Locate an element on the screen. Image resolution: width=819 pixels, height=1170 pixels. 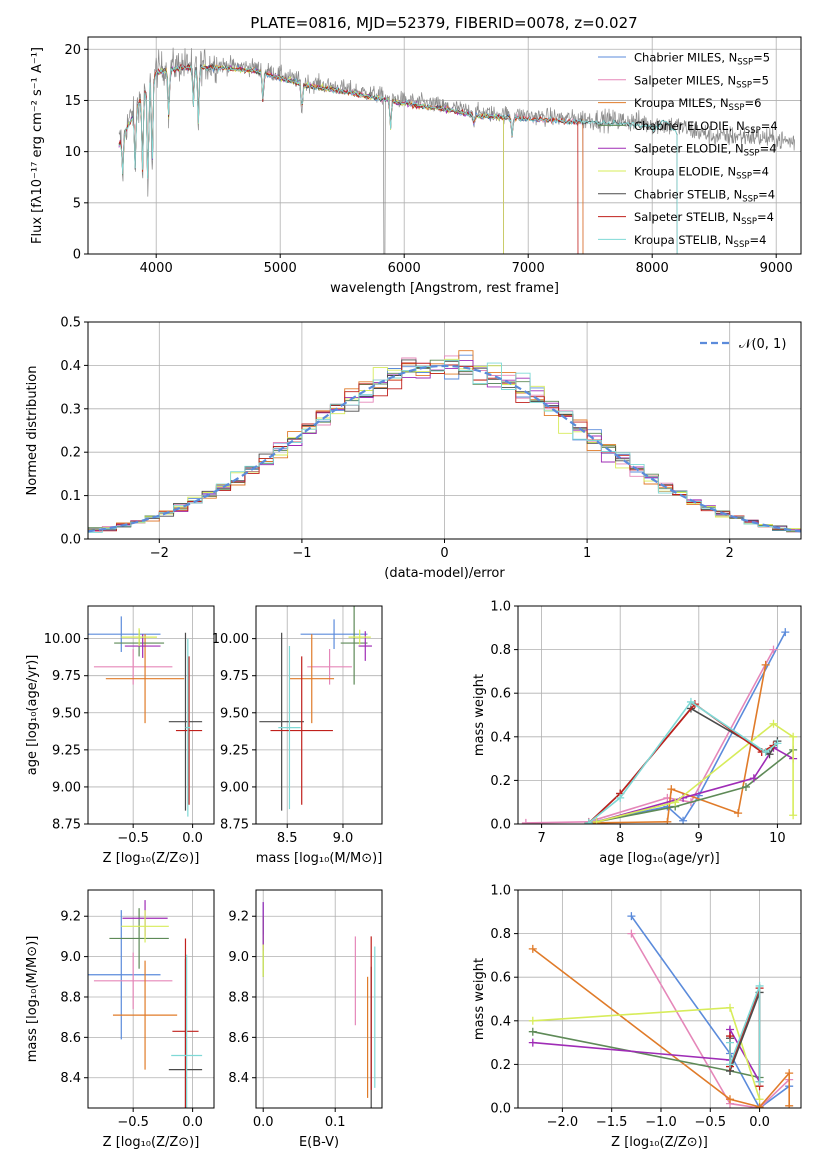
series-line is located at coordinates (650, 736).